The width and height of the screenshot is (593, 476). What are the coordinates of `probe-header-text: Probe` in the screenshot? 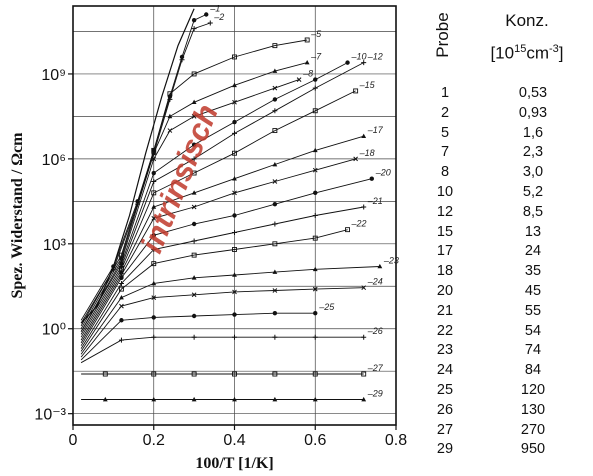 It's located at (442, 35).